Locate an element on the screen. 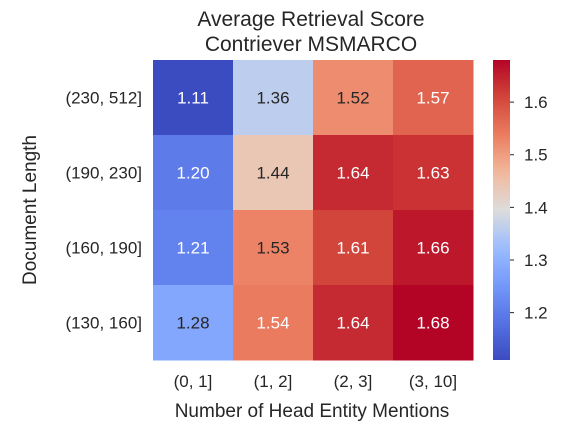  cell-value-label: 1.61 is located at coordinates (352, 248).